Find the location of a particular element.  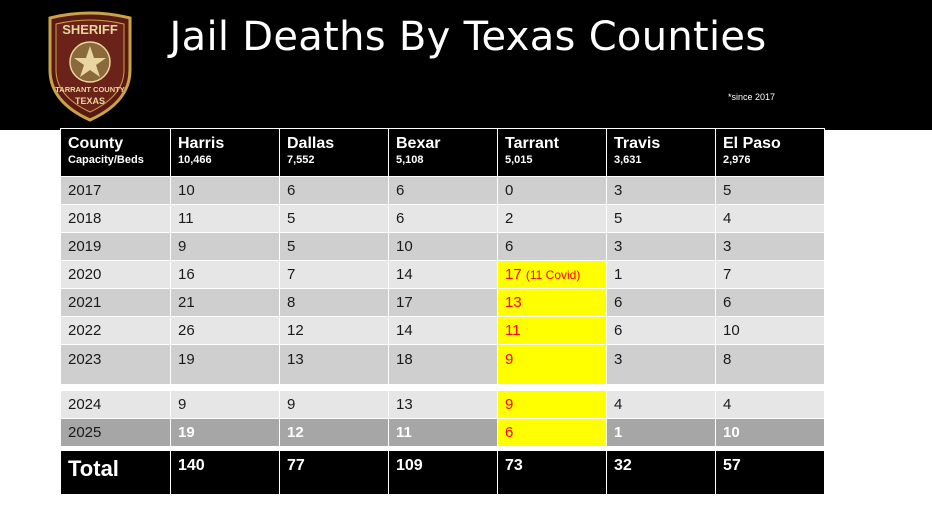

svg-text: SHERIFF is located at coordinates (90, 29).